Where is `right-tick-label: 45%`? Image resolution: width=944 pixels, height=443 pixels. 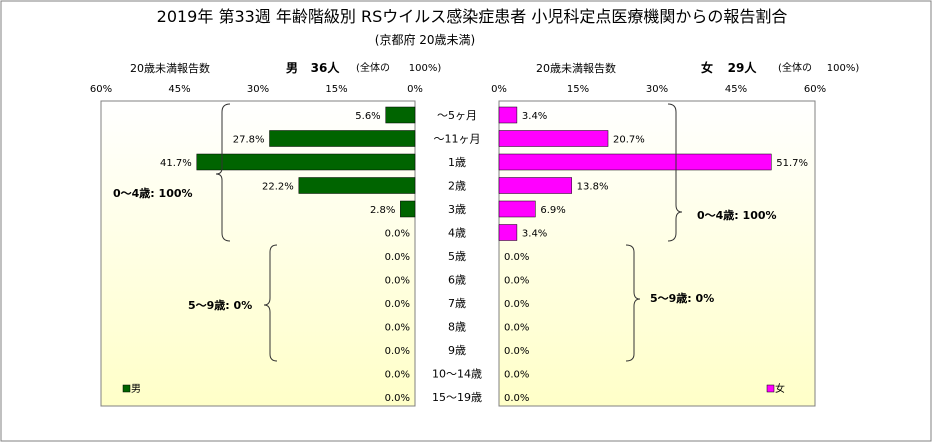
right-tick-label: 45% is located at coordinates (736, 89).